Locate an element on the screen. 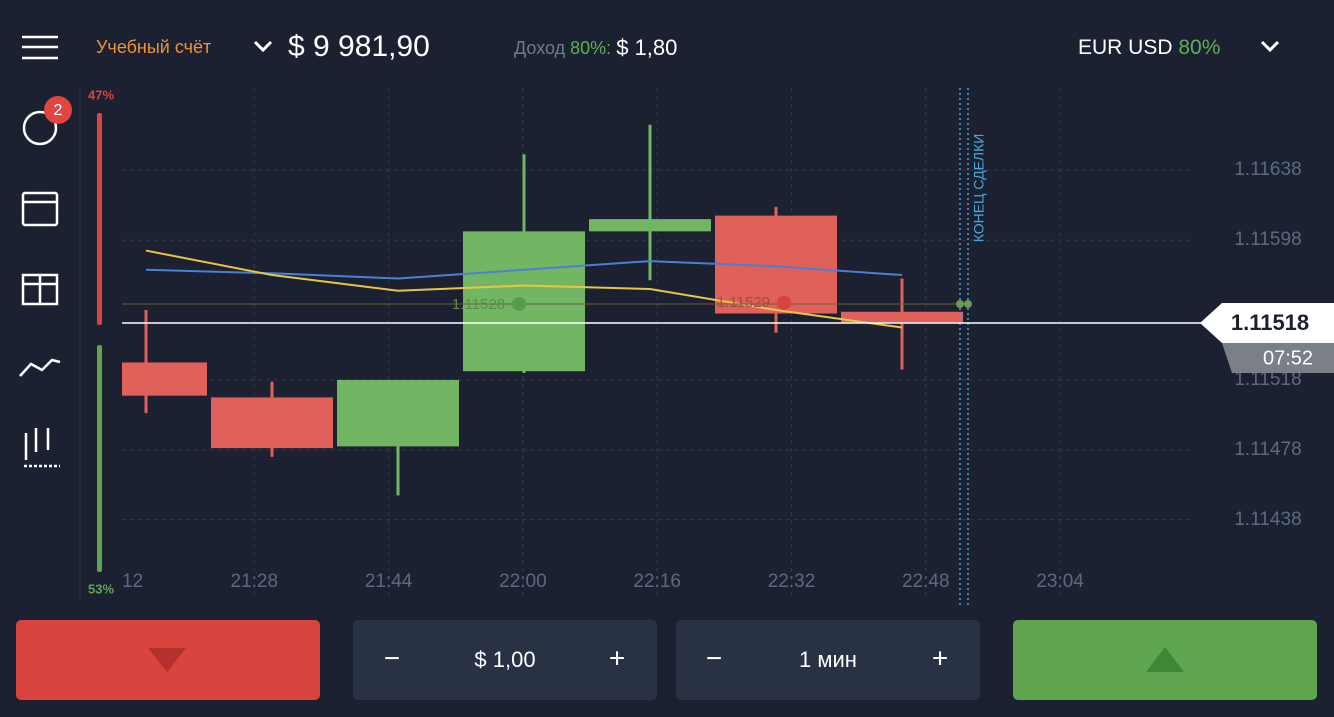 The height and width of the screenshot is (717, 1334). y-tick-label: 1.11518 is located at coordinates (1267, 379).